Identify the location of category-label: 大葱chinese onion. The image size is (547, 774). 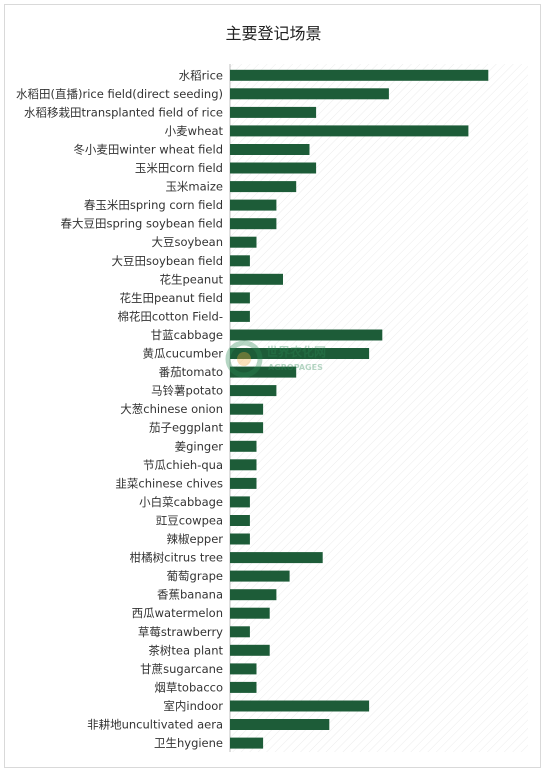
(171, 409).